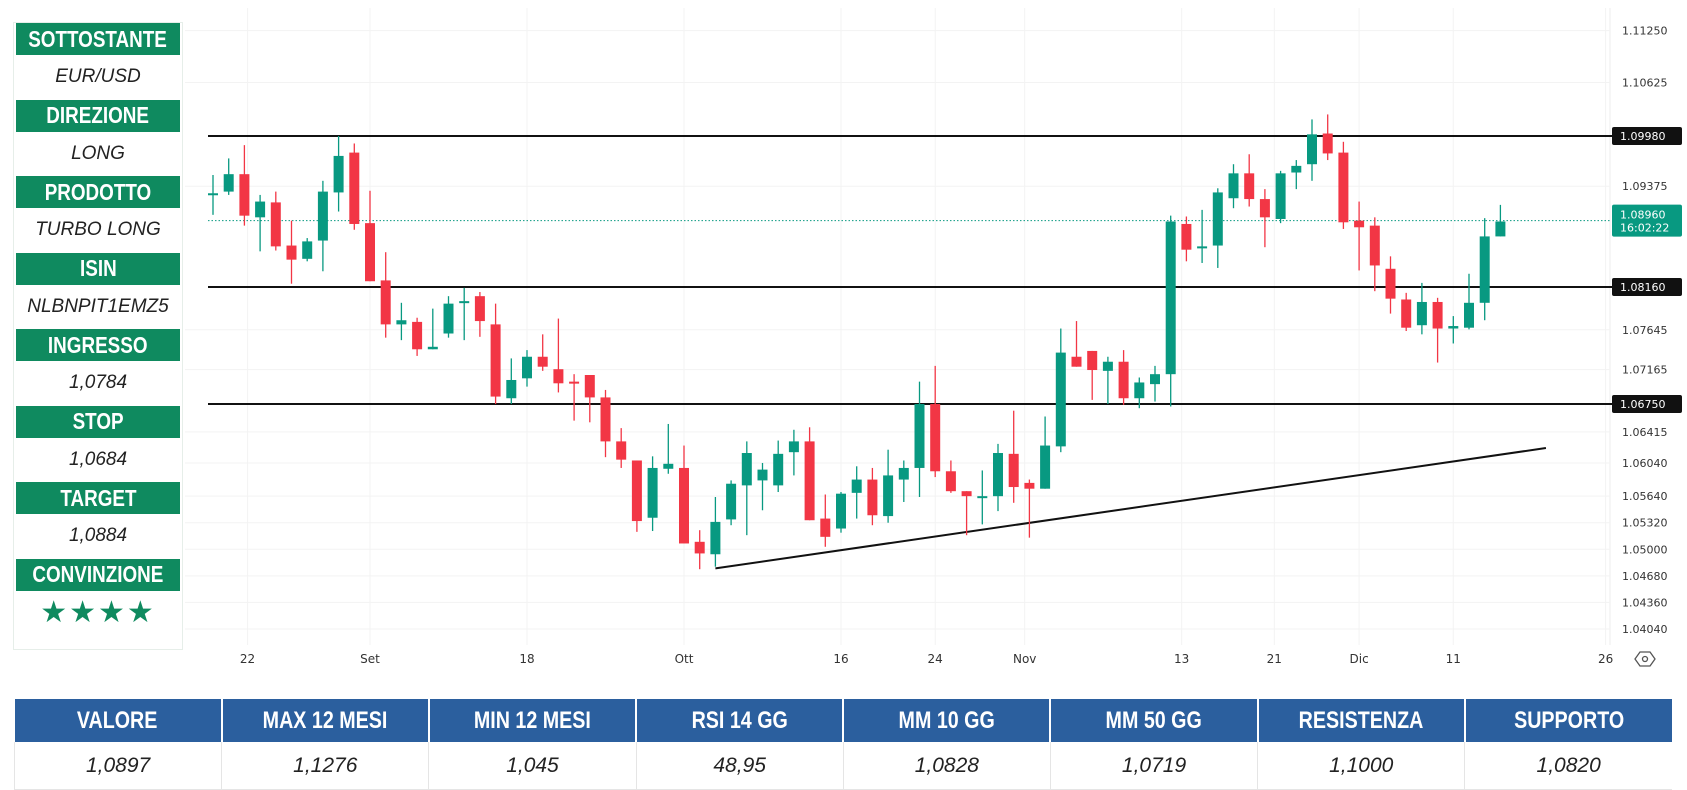 The height and width of the screenshot is (790, 1687). I want to click on y-tick-label: 1.10625, so click(1645, 82).